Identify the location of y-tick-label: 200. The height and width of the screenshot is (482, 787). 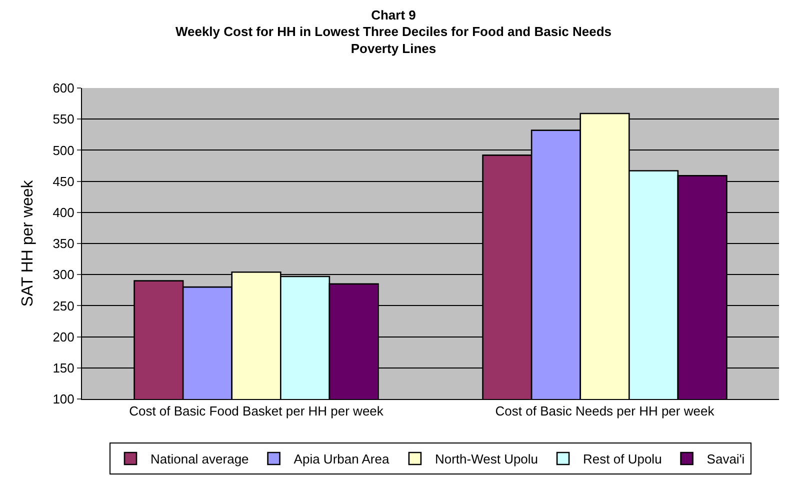
(63, 336).